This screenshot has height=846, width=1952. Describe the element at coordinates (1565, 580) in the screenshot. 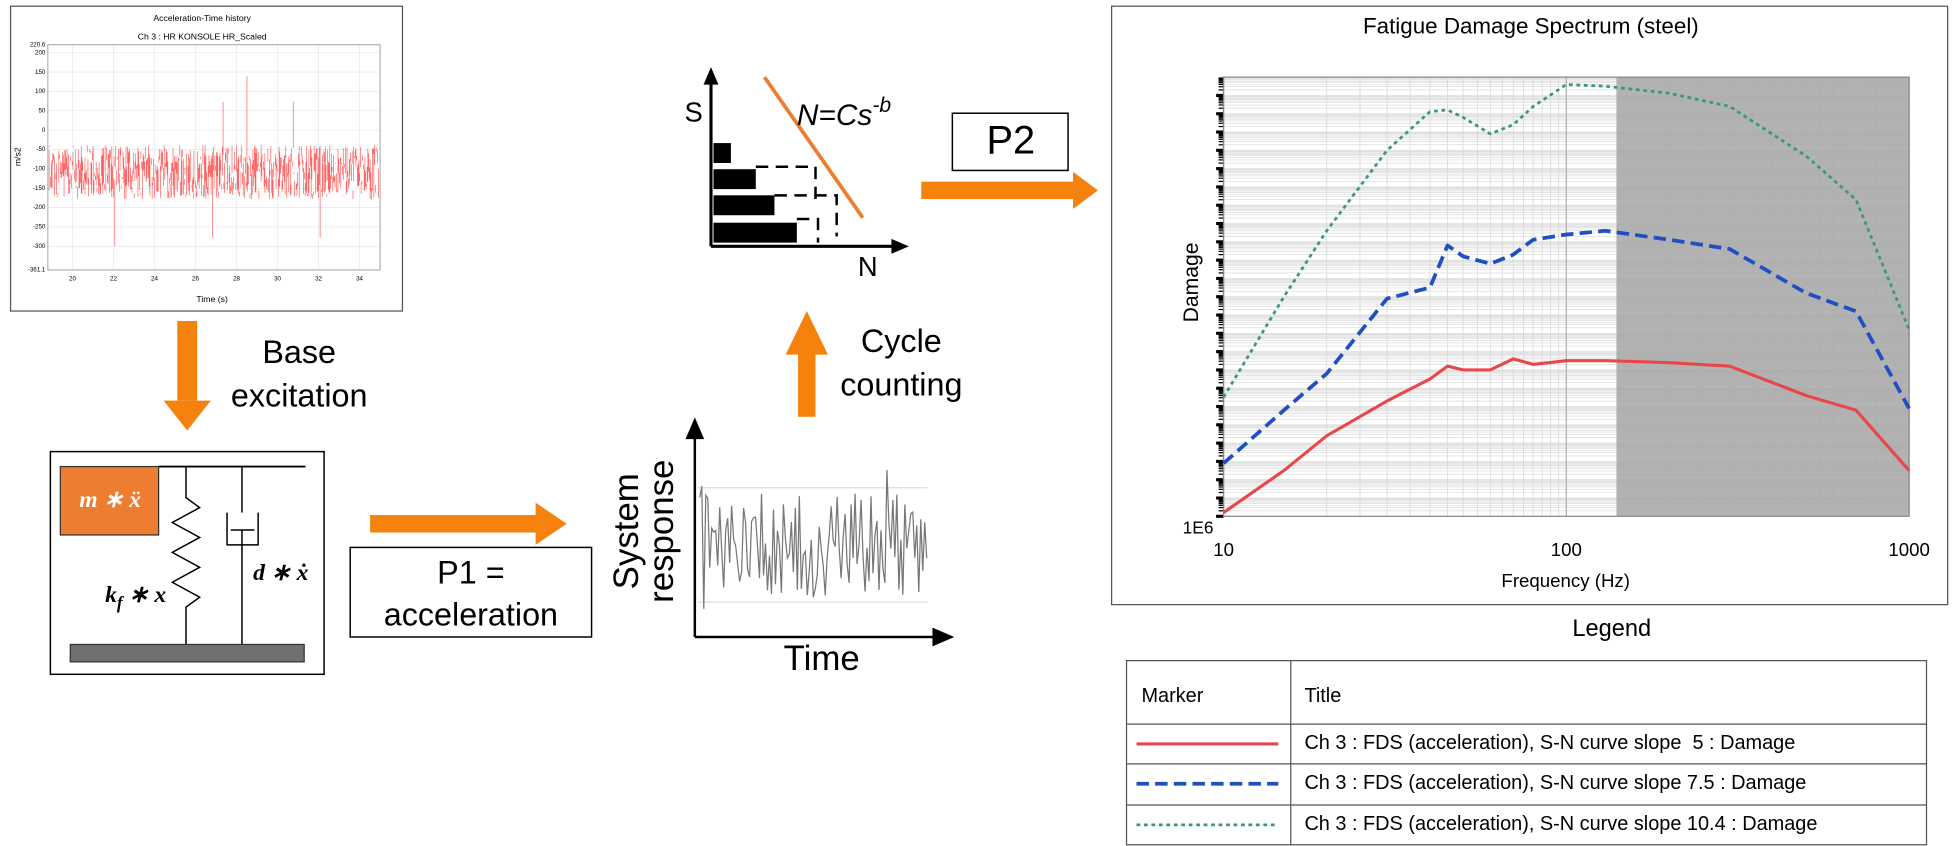

I see `x-axis-label: Frequency (Hz)` at that location.